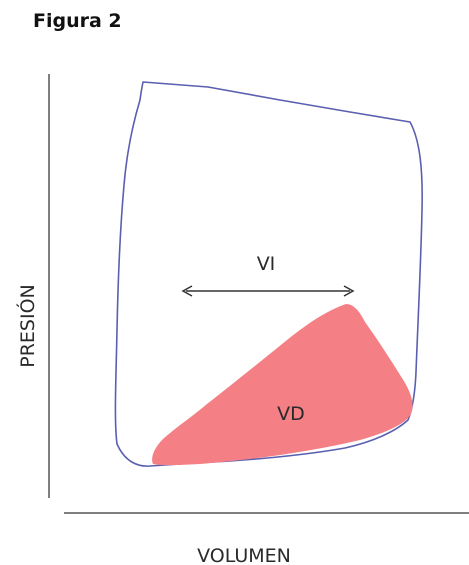 The image size is (469, 565). What do you see at coordinates (291, 414) in the screenshot?
I see `vd-label: VD` at bounding box center [291, 414].